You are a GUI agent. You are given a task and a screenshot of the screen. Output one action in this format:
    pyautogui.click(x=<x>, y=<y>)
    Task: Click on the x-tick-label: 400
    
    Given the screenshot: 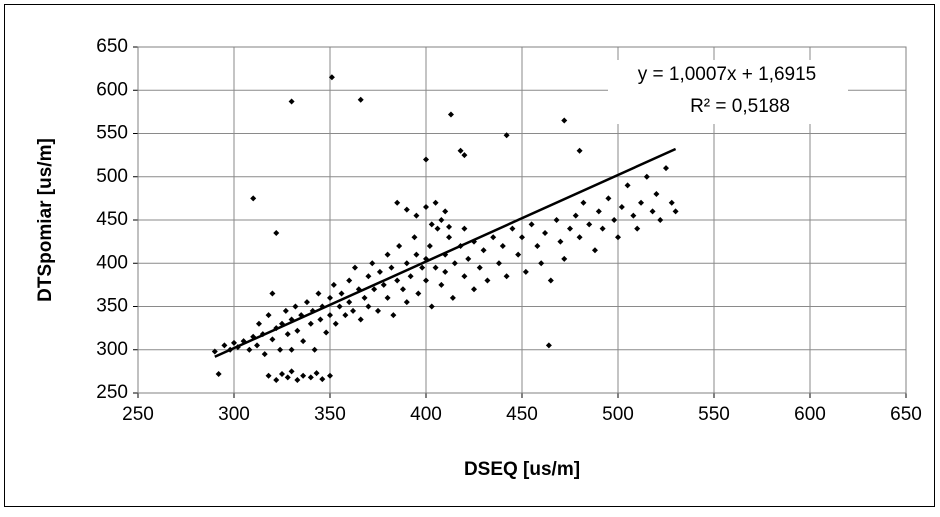 What is the action you would take?
    pyautogui.click(x=426, y=414)
    